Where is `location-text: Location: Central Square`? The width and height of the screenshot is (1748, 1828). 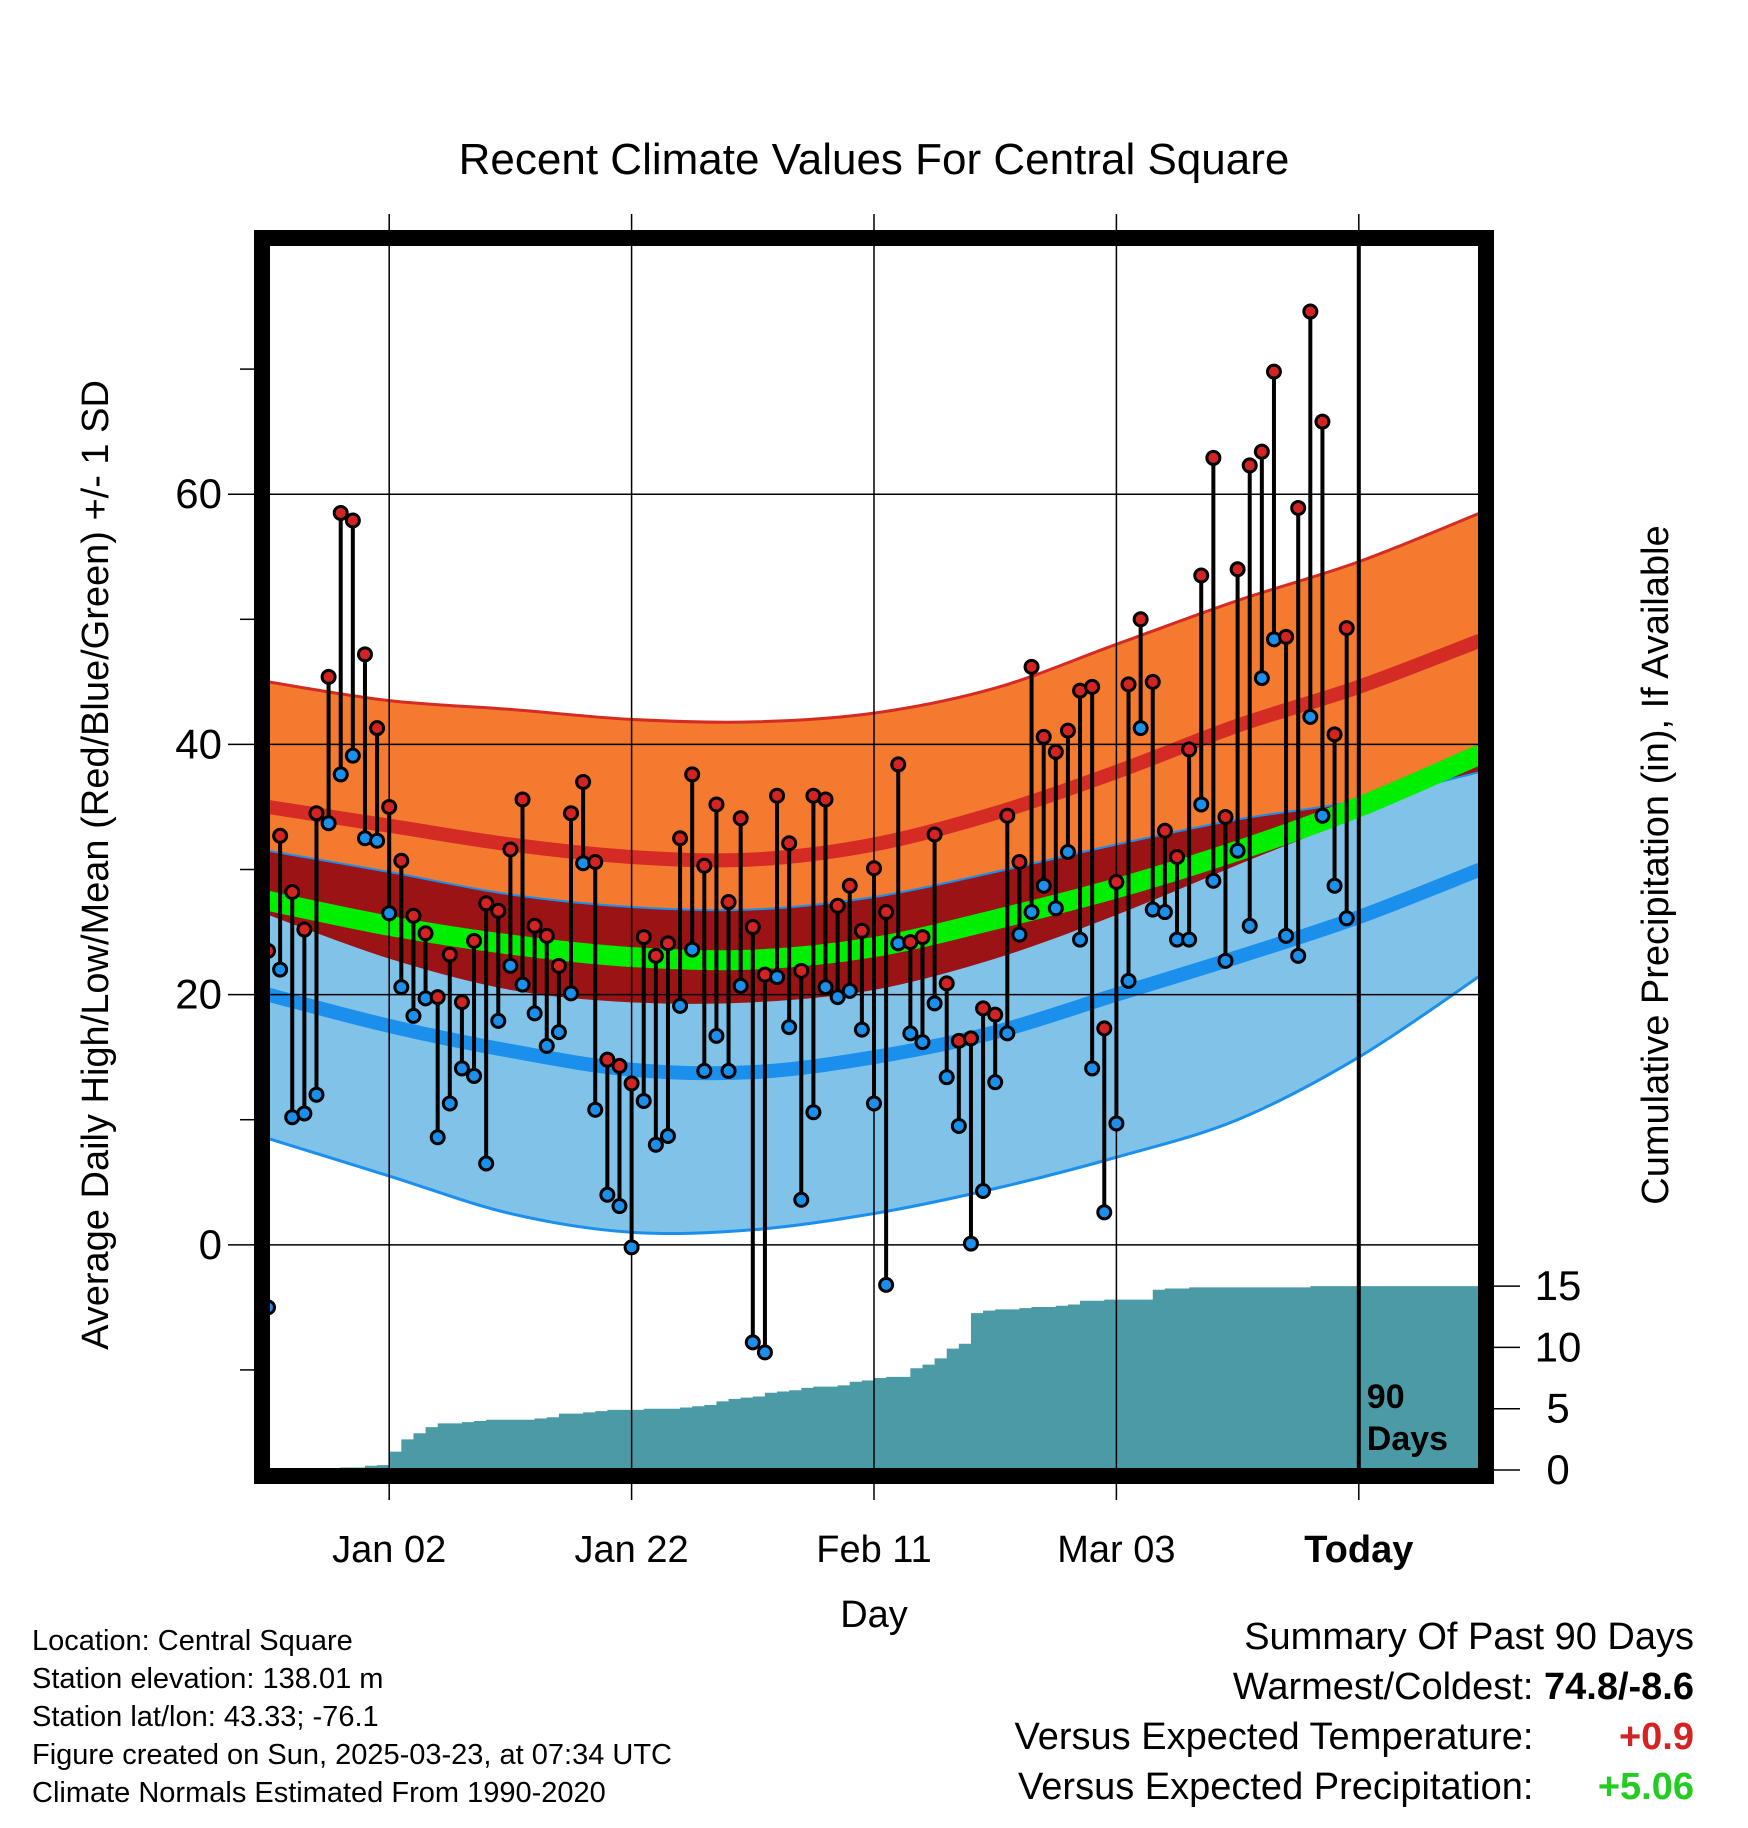
location-text: Location: Central Square is located at coordinates (192, 1641).